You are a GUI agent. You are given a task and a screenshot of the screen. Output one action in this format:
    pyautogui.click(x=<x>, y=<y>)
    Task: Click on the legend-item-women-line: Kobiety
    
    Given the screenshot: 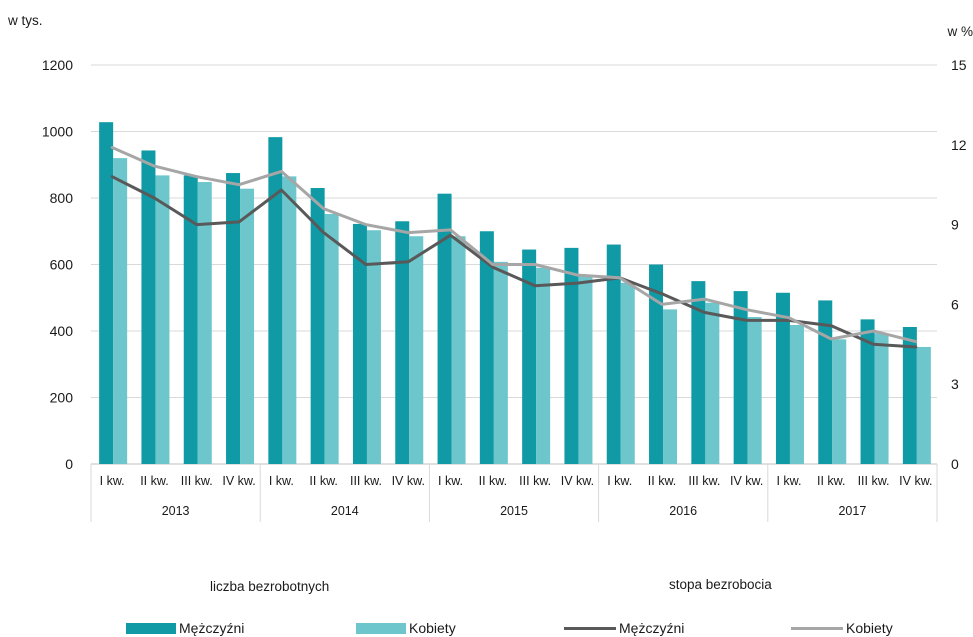 What is the action you would take?
    pyautogui.click(x=842, y=628)
    